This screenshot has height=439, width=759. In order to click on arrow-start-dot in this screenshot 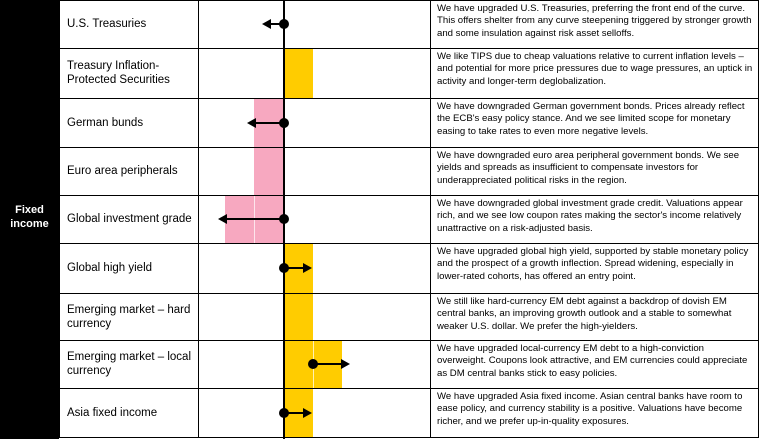, I will do `click(313, 364)`.